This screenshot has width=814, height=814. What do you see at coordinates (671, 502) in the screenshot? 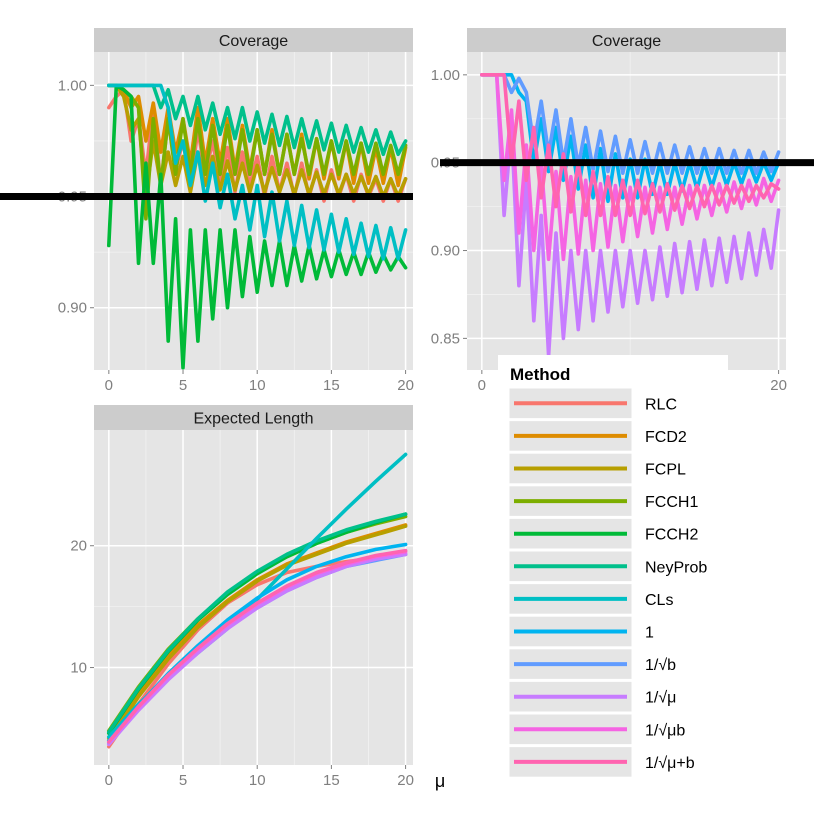
I see `legend-label: FCCH1` at bounding box center [671, 502].